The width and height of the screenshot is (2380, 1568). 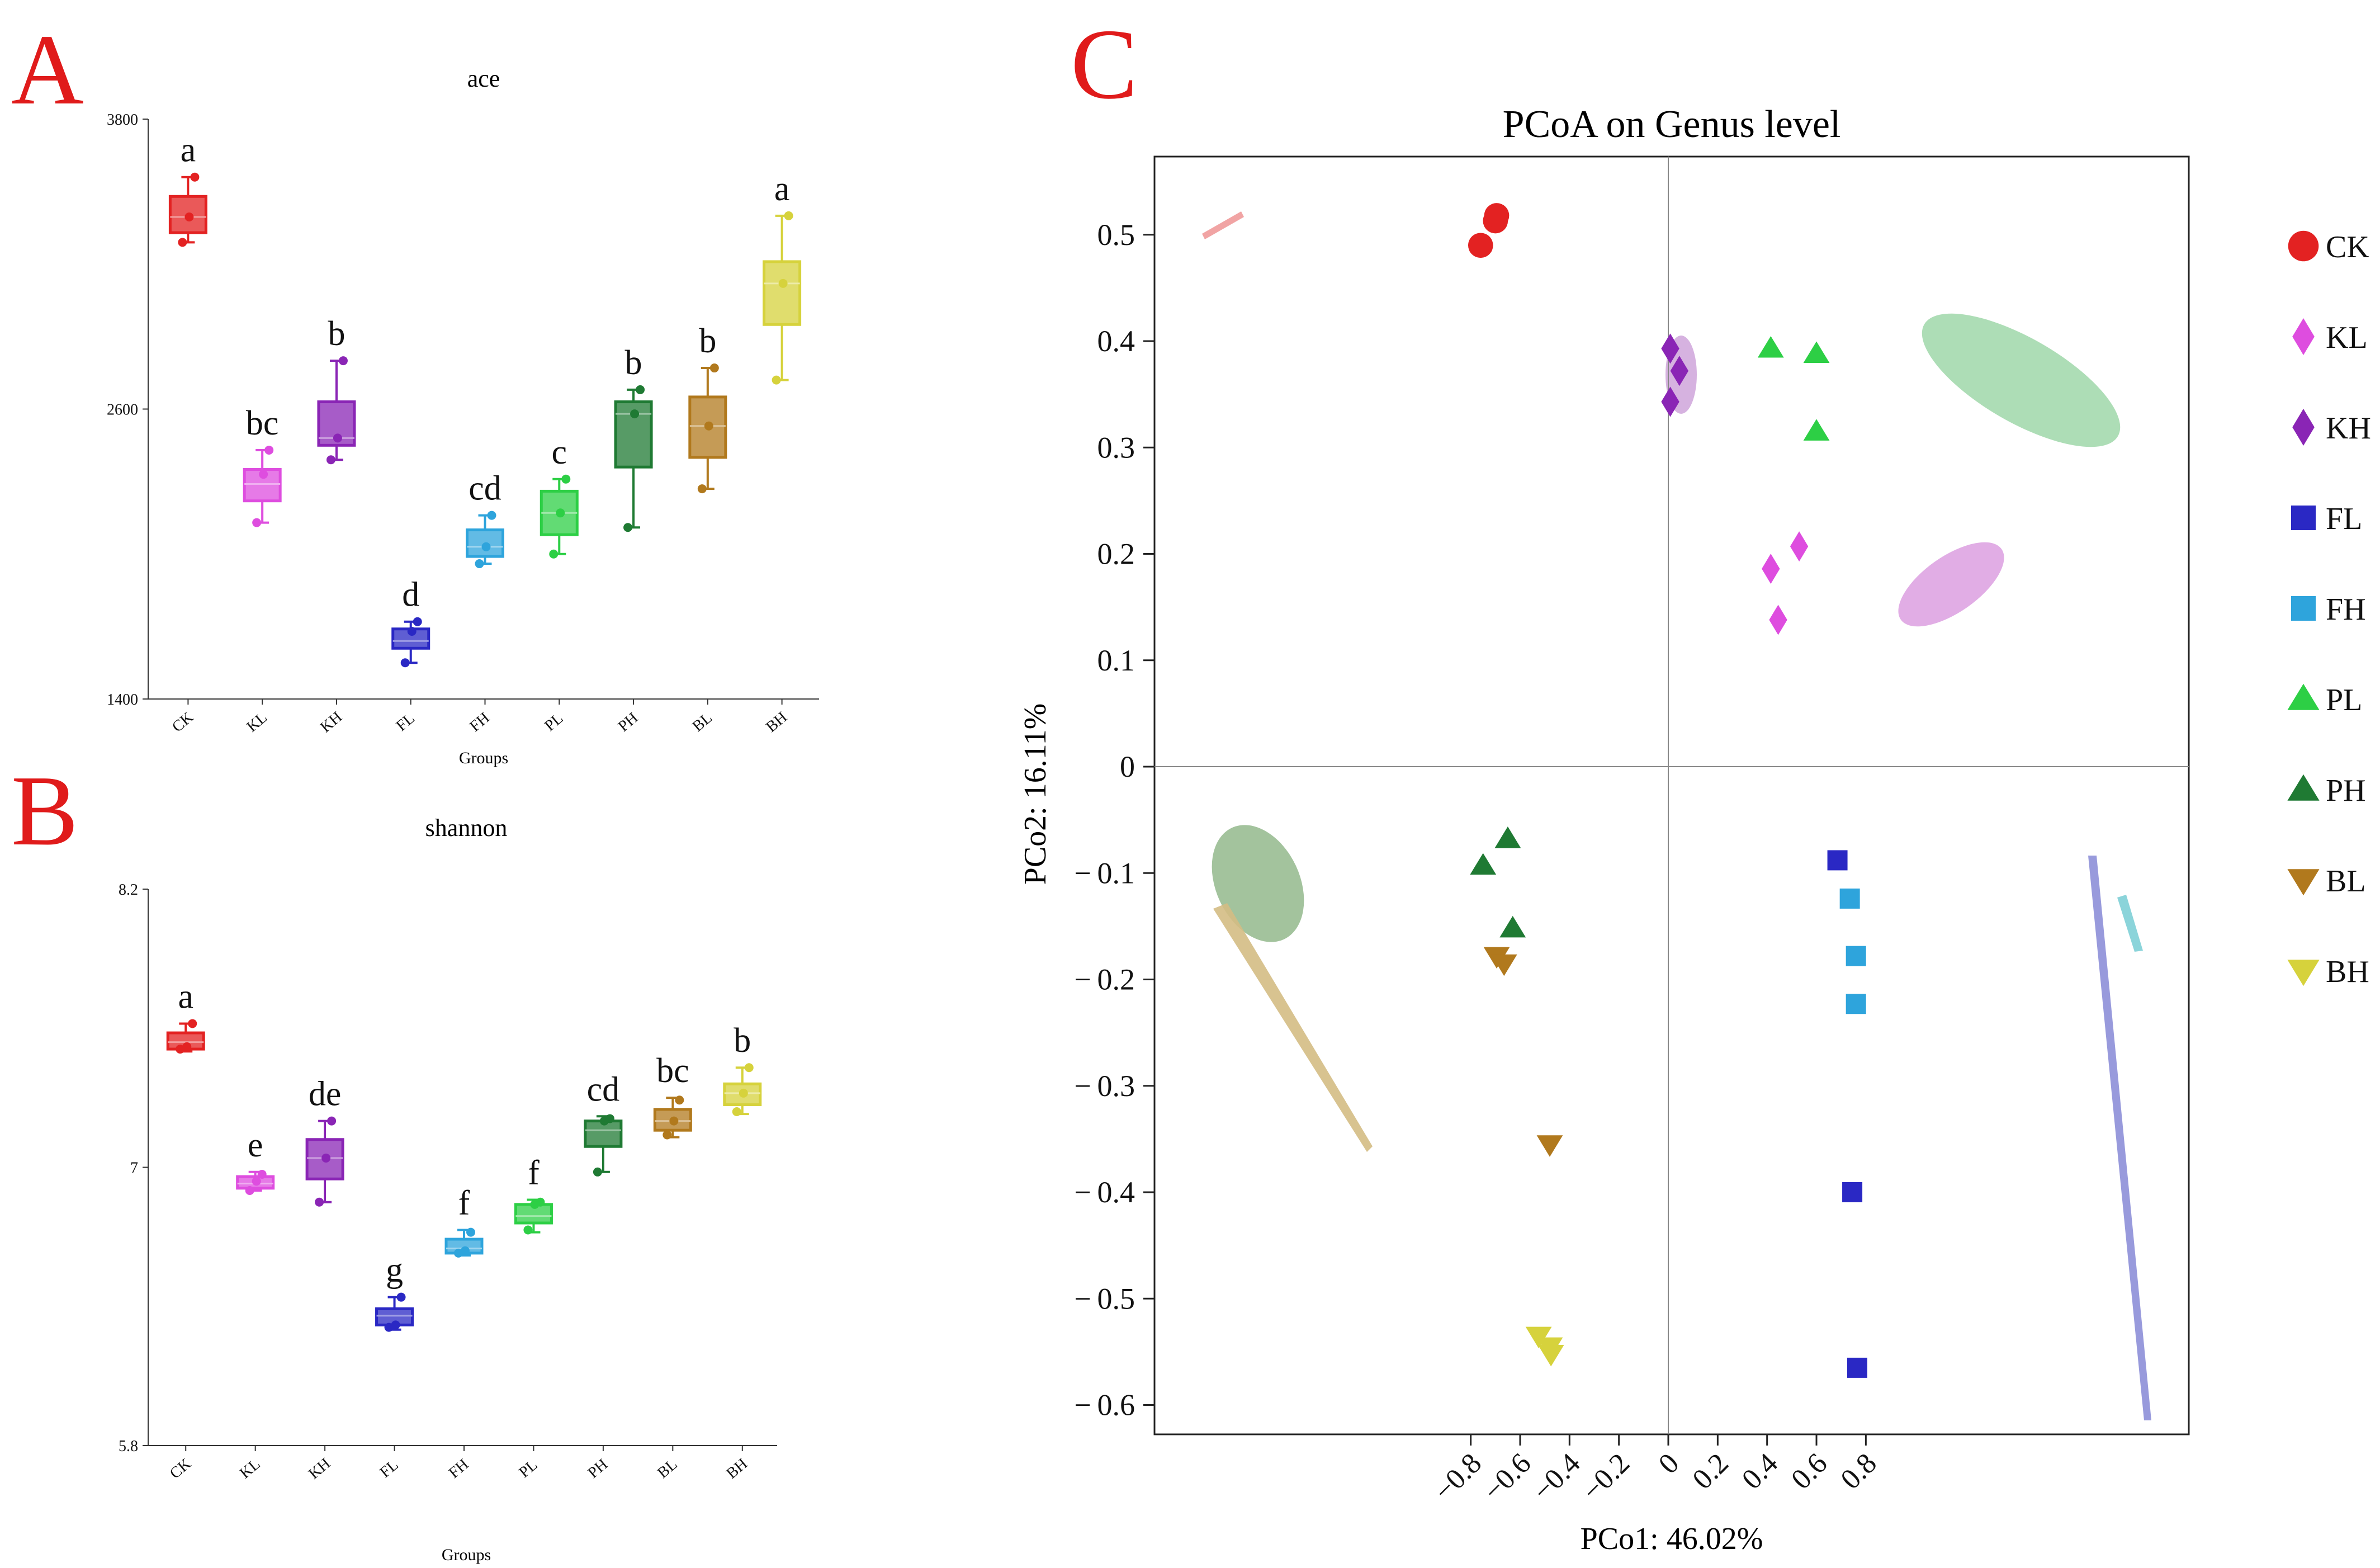 I want to click on pcoa-legend: CK KL KH FL FH PL PH BL BH, so click(x=2329, y=609).